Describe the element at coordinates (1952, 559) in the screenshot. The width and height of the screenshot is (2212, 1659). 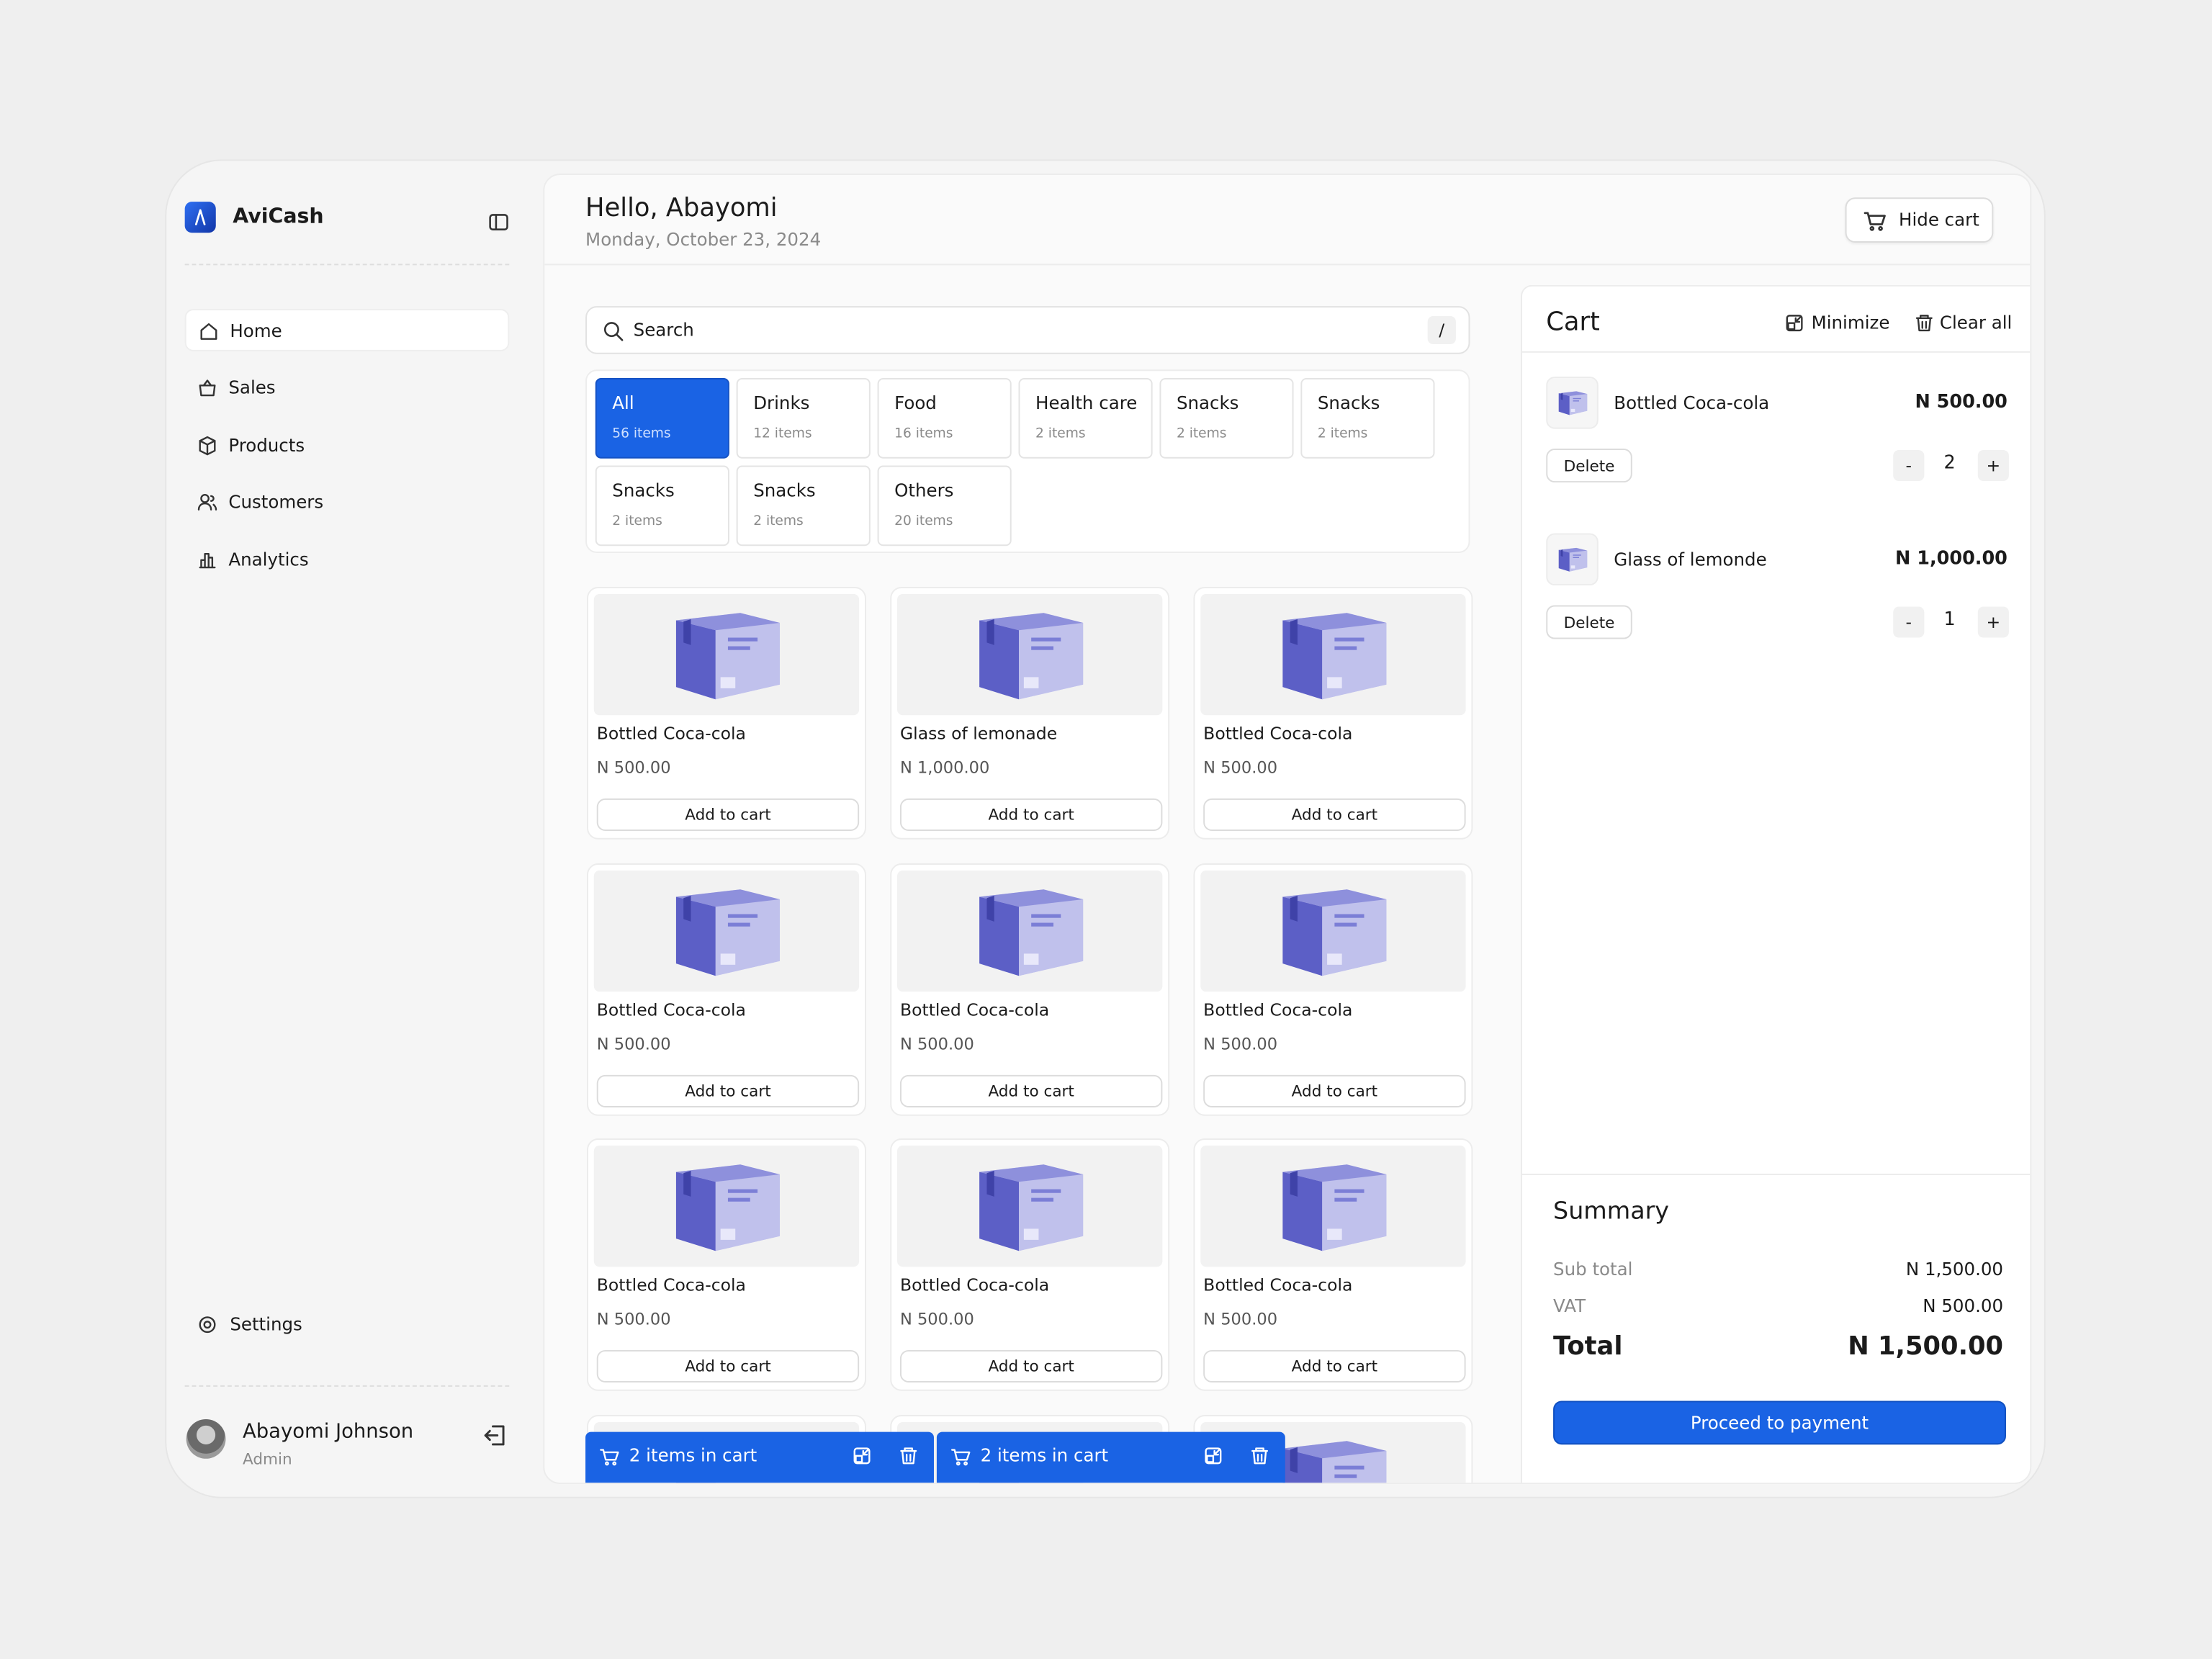
I see `cart-item-price: N 1,000.00` at that location.